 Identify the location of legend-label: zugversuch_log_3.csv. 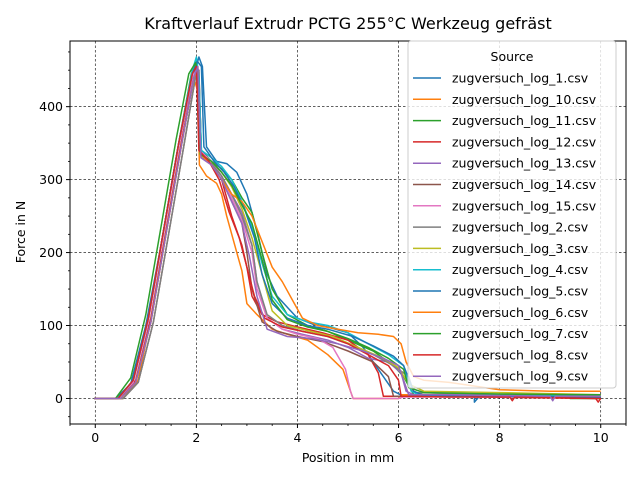
(520, 248).